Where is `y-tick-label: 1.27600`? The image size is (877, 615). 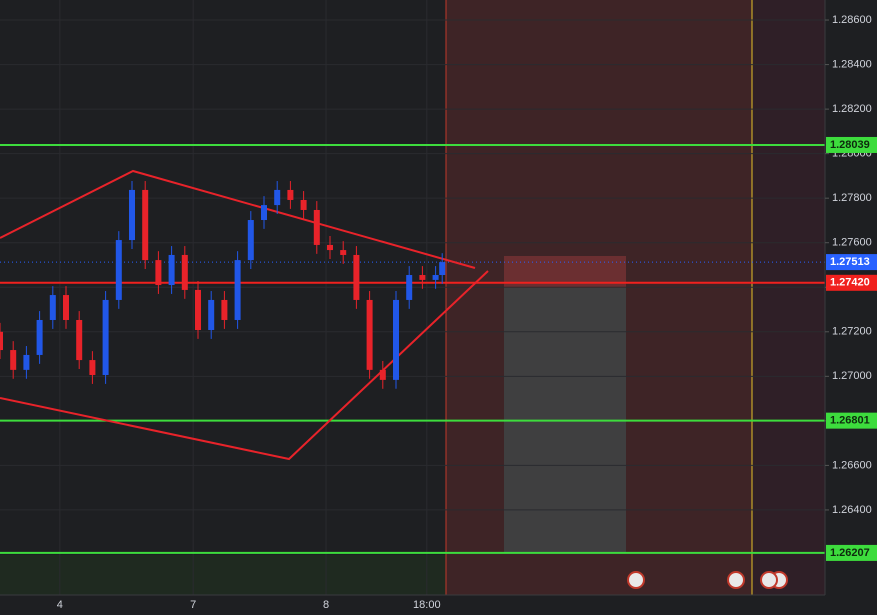 y-tick-label: 1.27600 is located at coordinates (852, 243).